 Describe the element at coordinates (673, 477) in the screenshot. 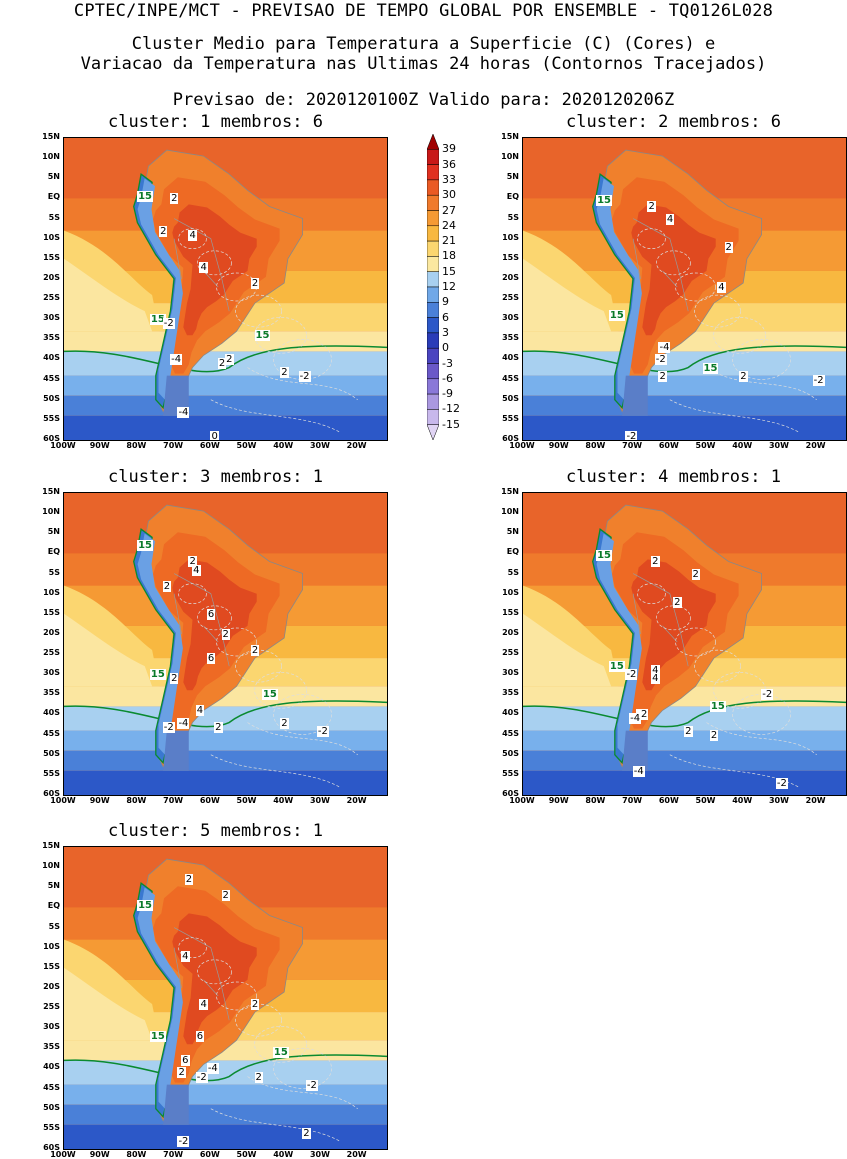

I see `panel-title-4: cluster: 4 membros: 1` at that location.